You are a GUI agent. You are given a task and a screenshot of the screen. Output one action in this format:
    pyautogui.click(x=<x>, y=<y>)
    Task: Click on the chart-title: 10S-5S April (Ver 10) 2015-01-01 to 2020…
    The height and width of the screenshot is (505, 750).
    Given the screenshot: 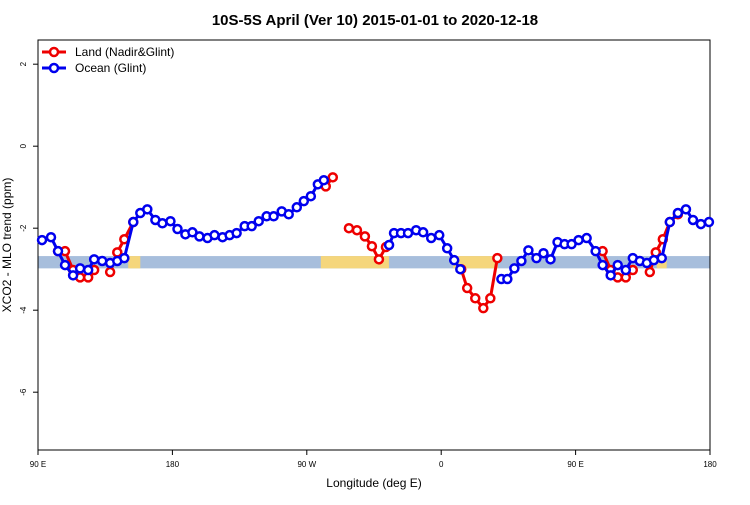 What is the action you would take?
    pyautogui.click(x=375, y=20)
    